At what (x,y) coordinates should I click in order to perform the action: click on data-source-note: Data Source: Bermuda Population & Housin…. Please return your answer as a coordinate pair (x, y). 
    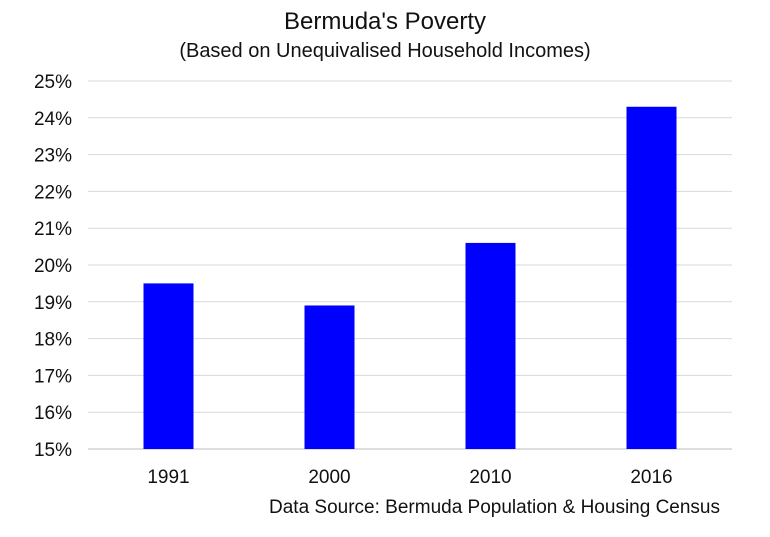
    Looking at the image, I should click on (494, 507).